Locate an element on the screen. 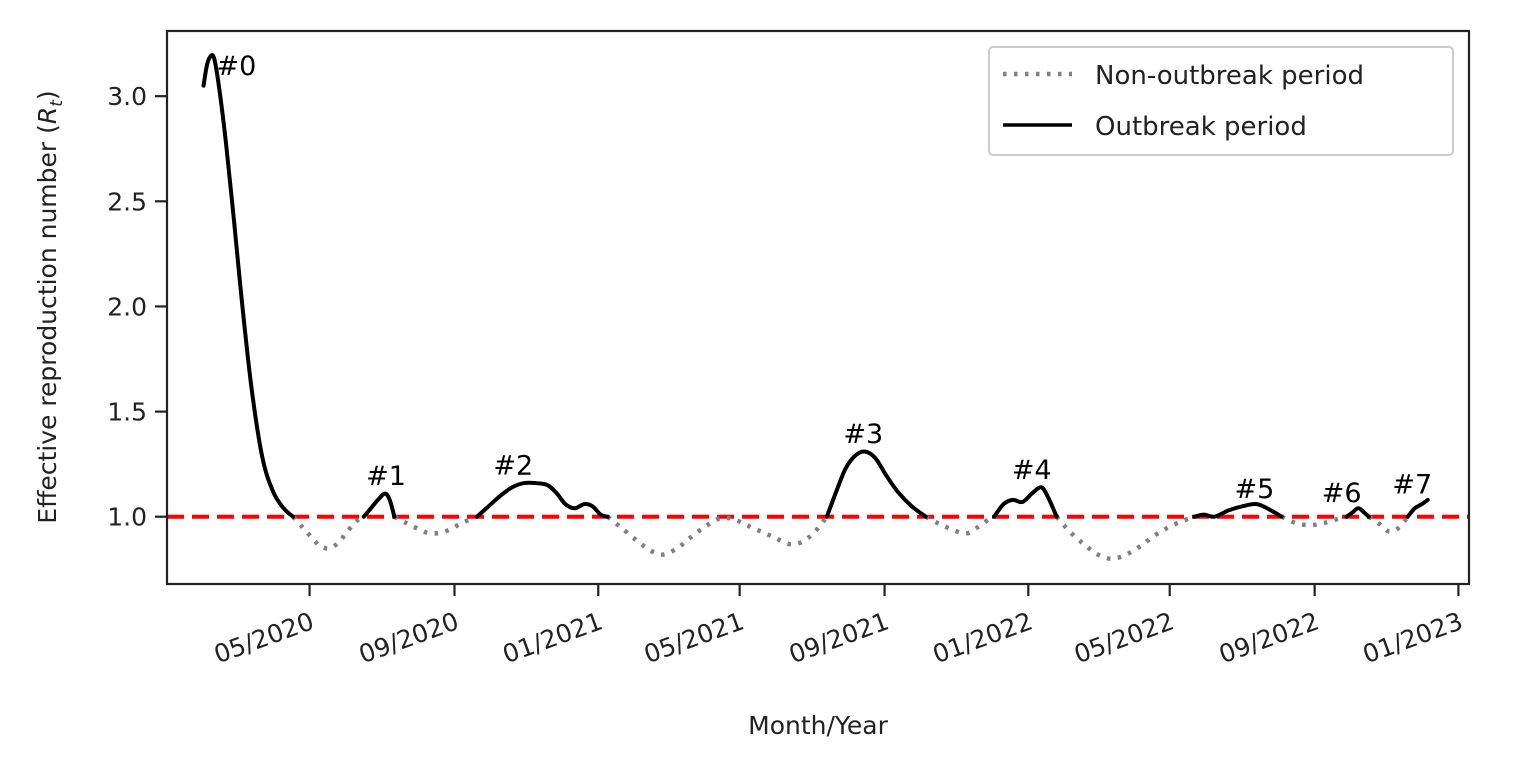  x-tick-label-05-2020: 05/2020 is located at coordinates (264, 637).